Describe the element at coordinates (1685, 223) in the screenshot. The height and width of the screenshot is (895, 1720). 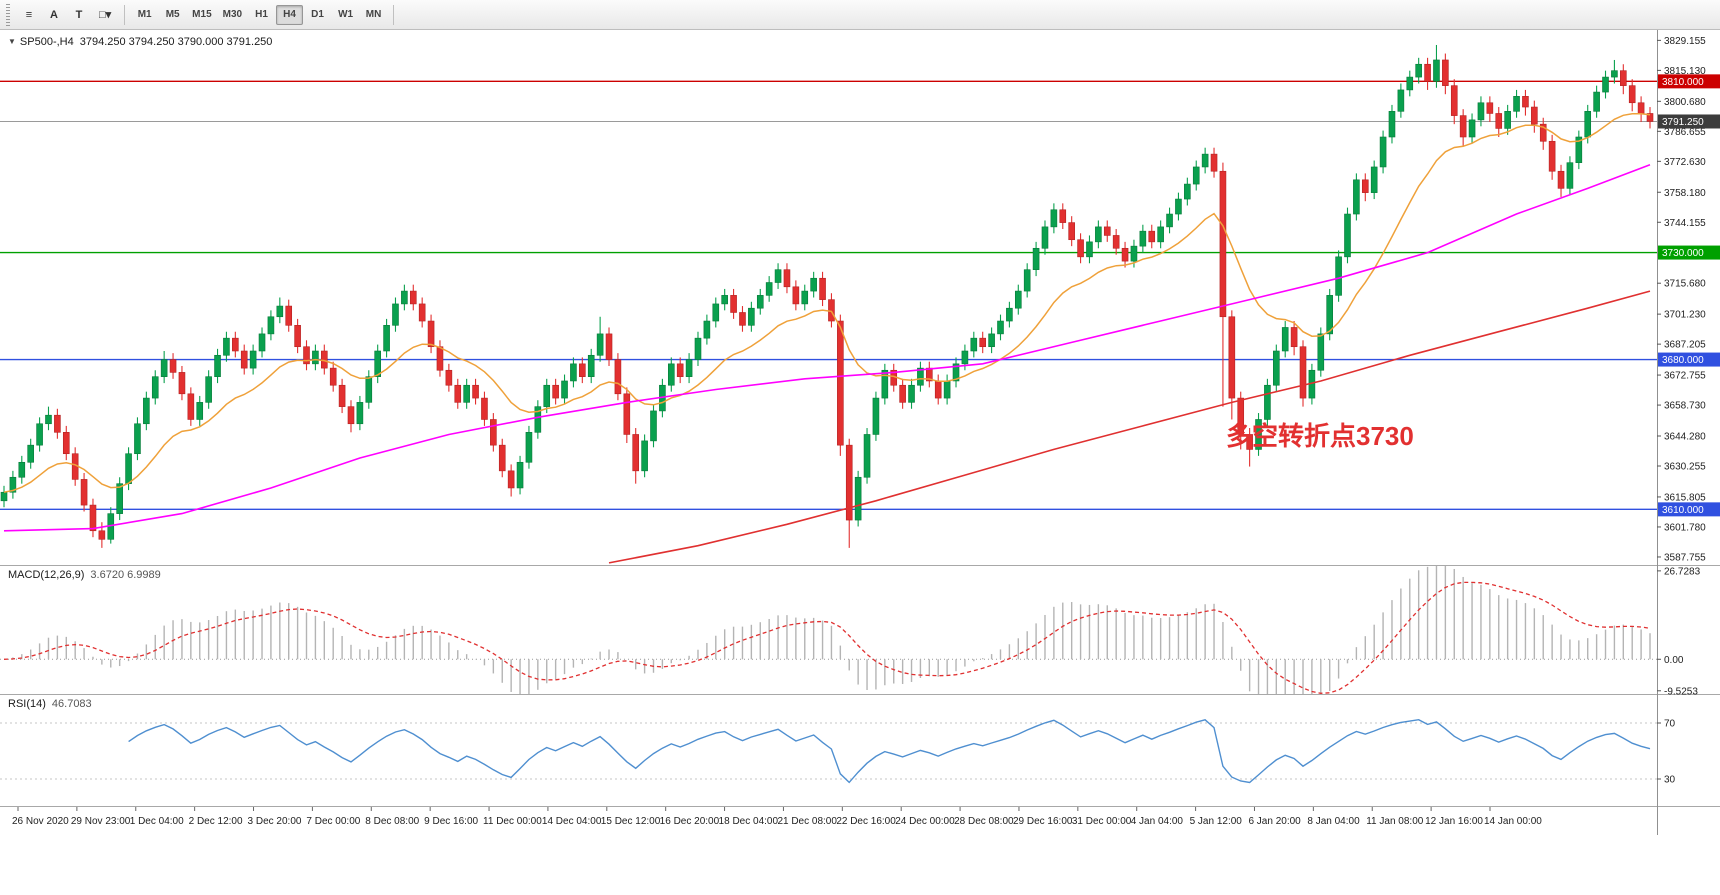
I see `svg-text: 3744.155` at that location.